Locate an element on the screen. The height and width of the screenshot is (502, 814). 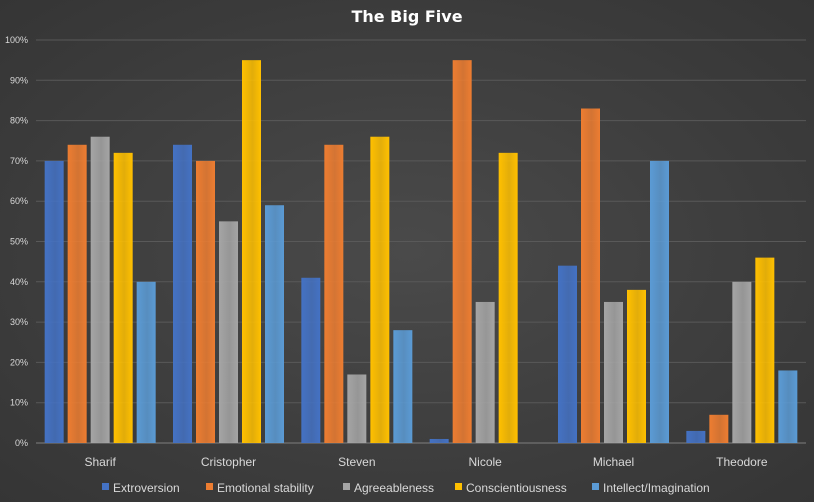
y-tick-label: 90% is located at coordinates (19, 80).